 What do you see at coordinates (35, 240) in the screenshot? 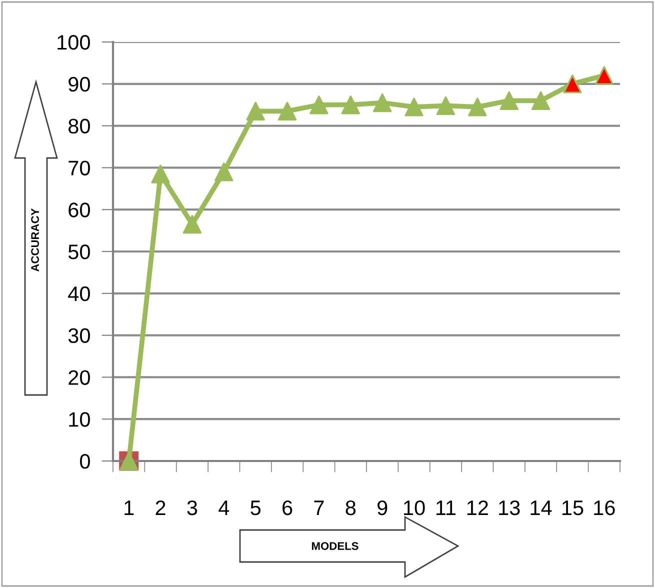
I see `y-axis-title: ACCURACY` at bounding box center [35, 240].